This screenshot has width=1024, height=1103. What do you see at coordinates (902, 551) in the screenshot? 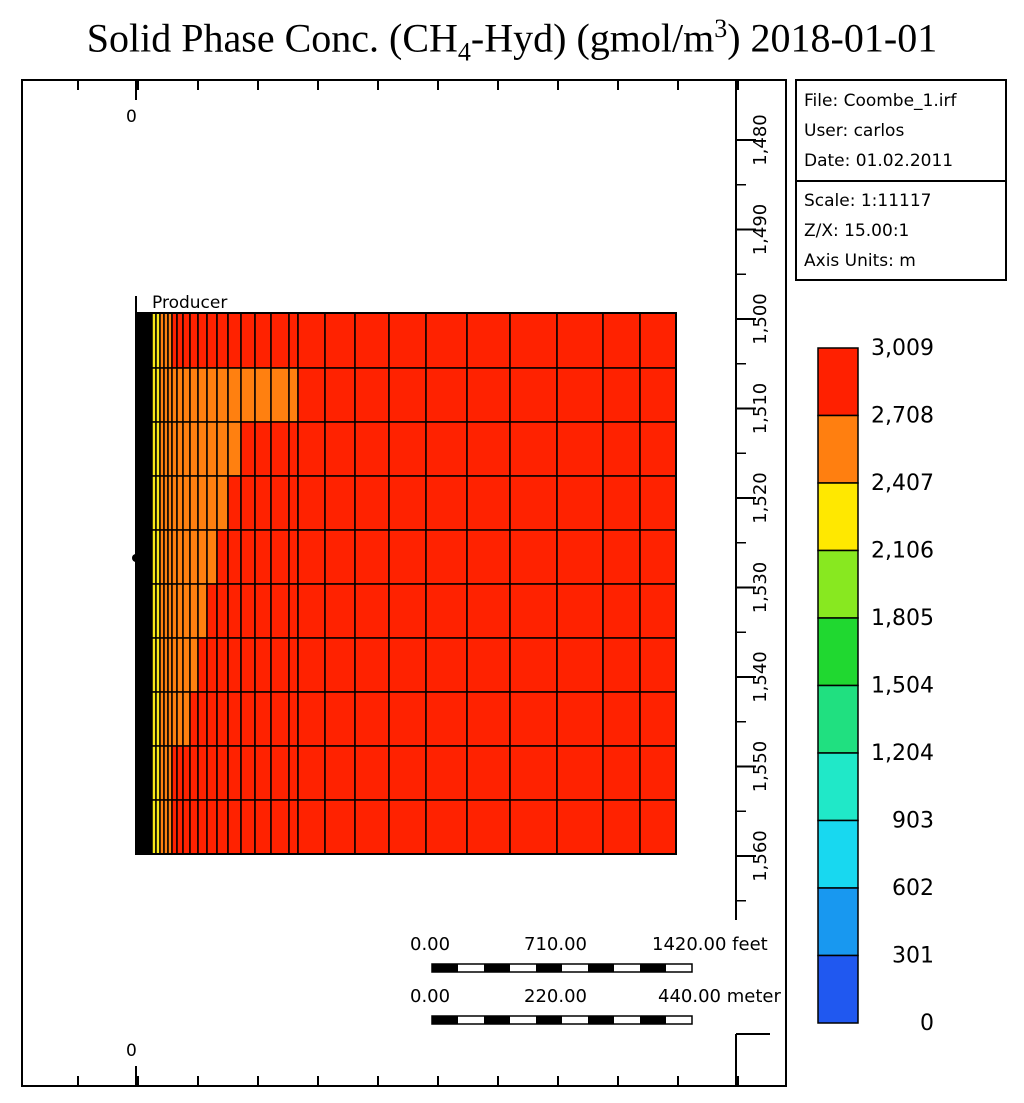
I see `legend-label: 2,106` at bounding box center [902, 551].